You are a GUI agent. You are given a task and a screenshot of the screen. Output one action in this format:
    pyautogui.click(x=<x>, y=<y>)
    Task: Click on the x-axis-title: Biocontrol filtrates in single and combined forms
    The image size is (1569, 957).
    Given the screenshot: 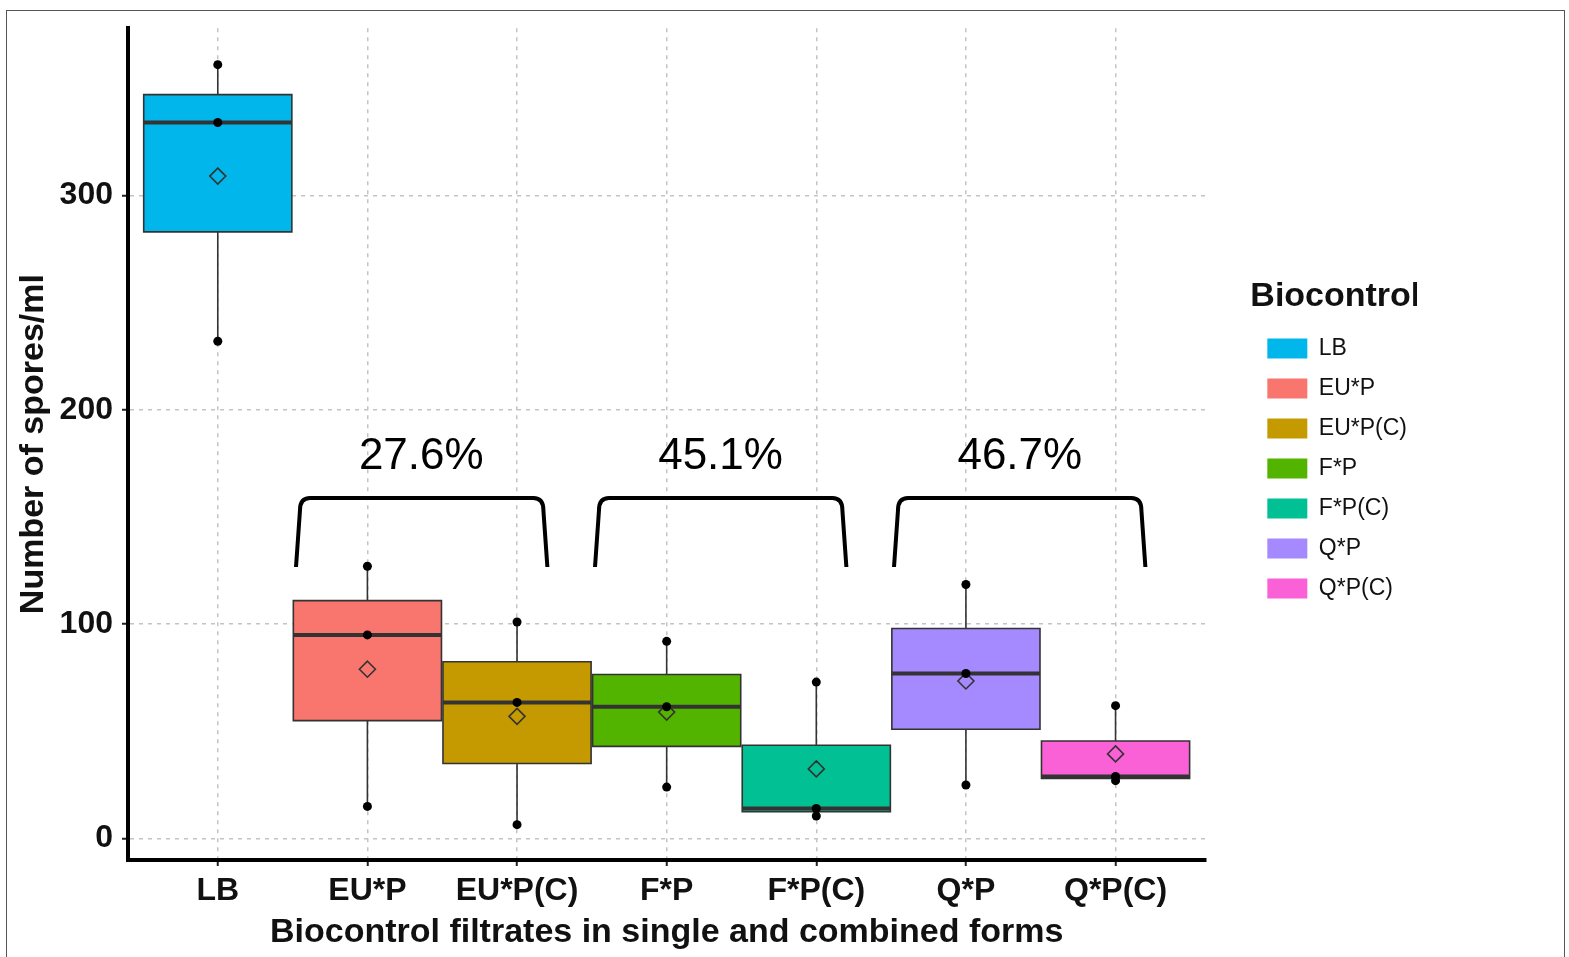 What is the action you would take?
    pyautogui.click(x=666, y=929)
    